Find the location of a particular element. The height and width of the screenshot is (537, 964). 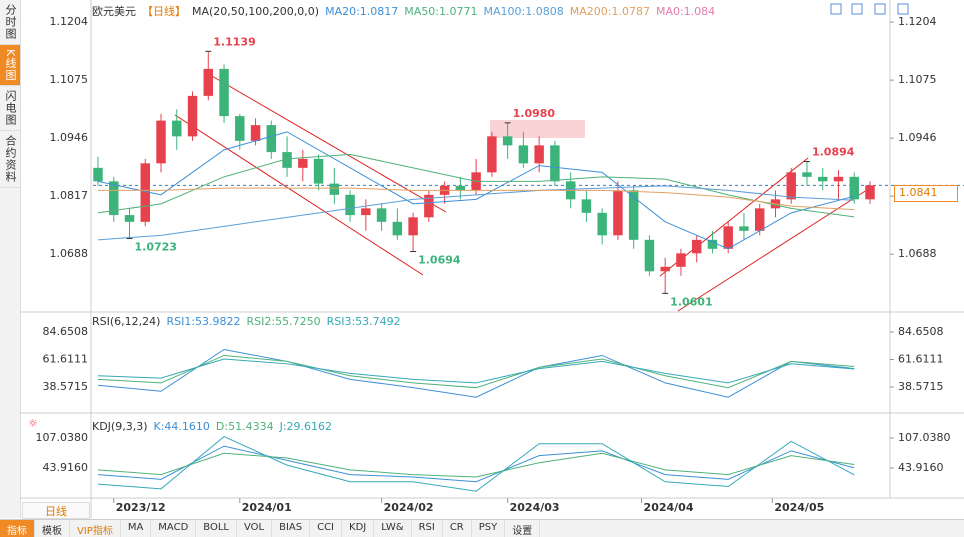

x-tick-label: 2024/03 is located at coordinates (535, 507).